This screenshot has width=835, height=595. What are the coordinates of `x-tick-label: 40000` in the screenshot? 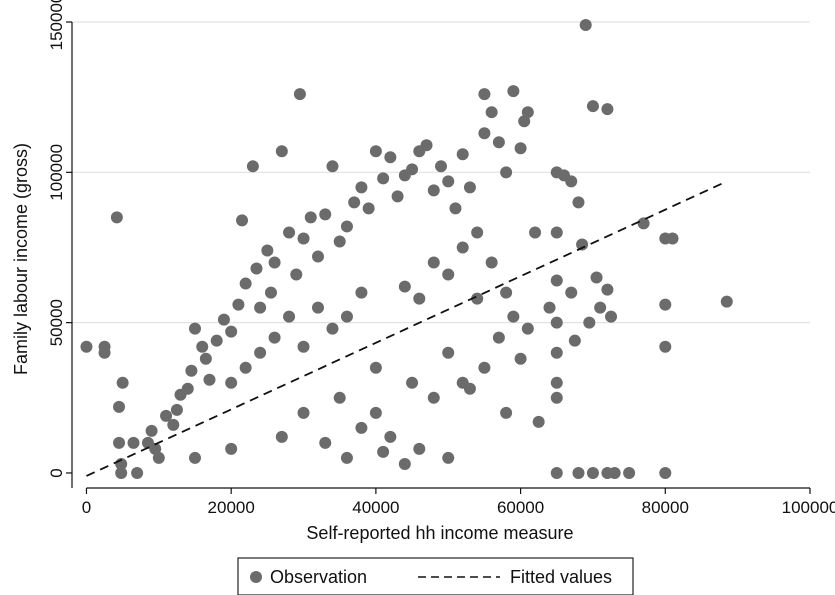 It's located at (375, 507).